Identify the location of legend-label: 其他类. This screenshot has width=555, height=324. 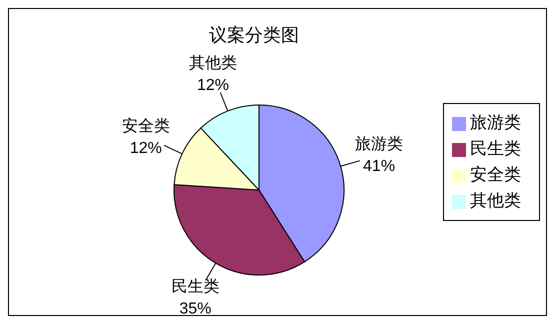
(495, 200).